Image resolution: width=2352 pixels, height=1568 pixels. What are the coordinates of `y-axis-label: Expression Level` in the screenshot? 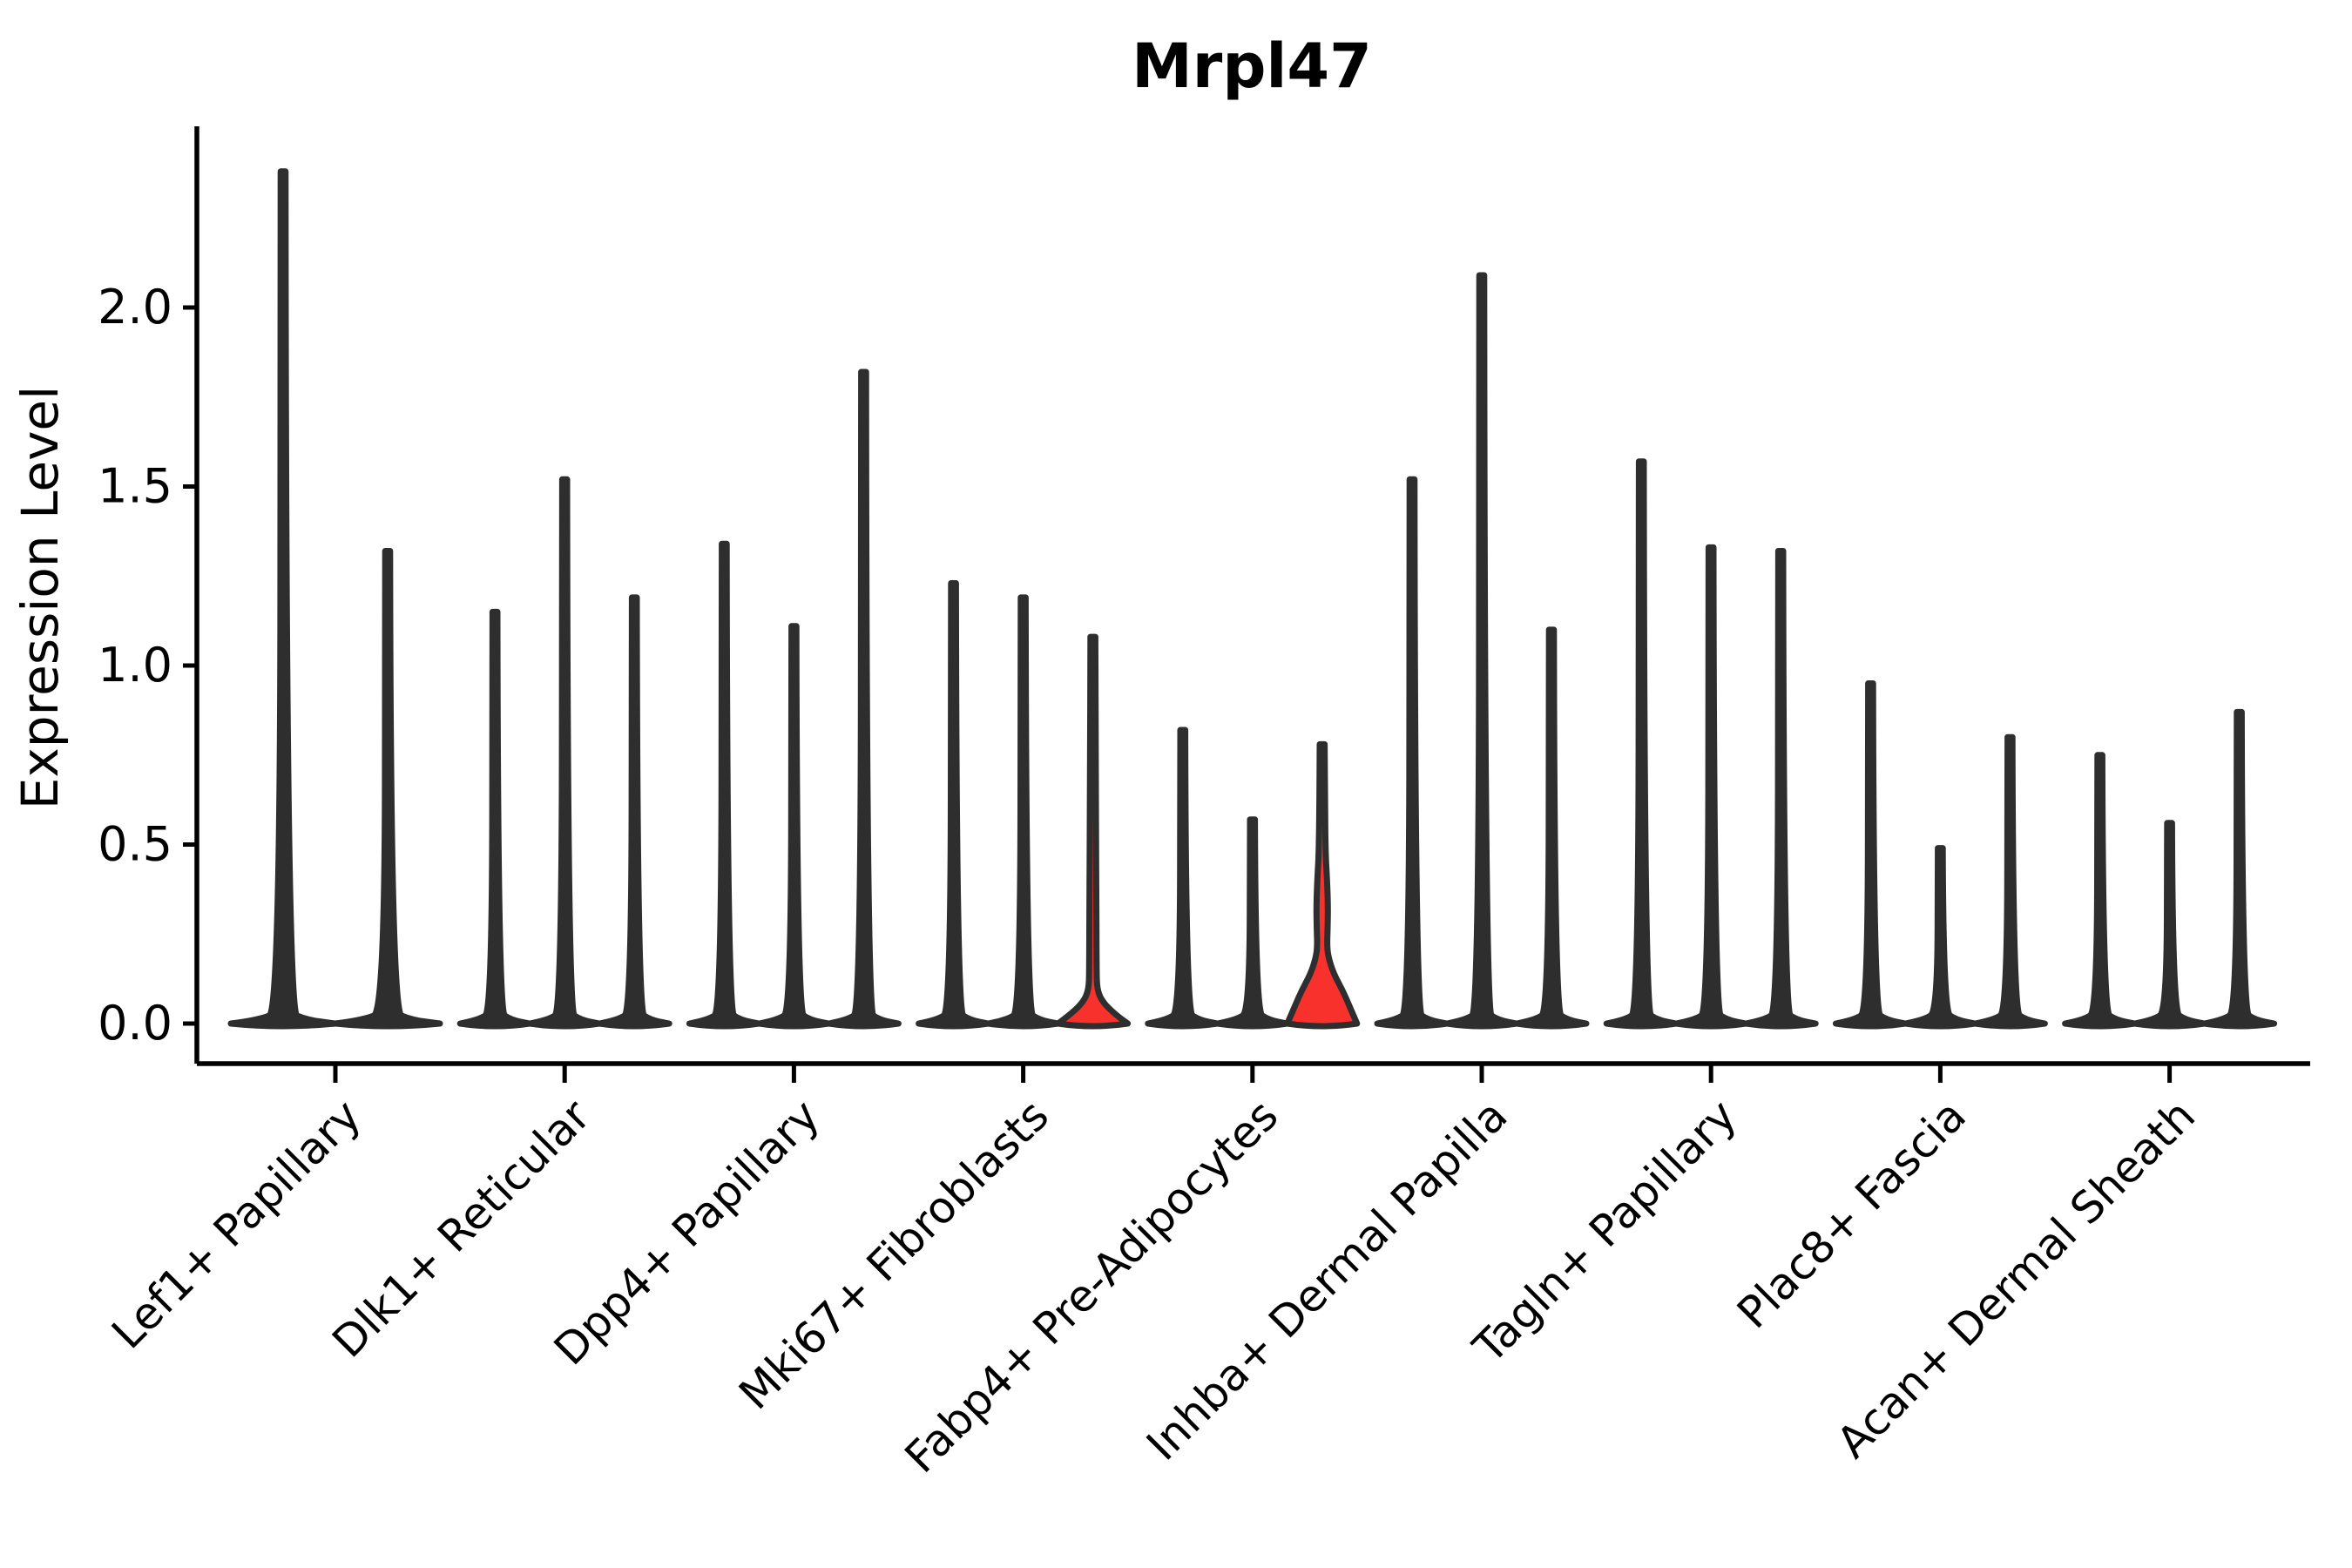 It's located at (40, 597).